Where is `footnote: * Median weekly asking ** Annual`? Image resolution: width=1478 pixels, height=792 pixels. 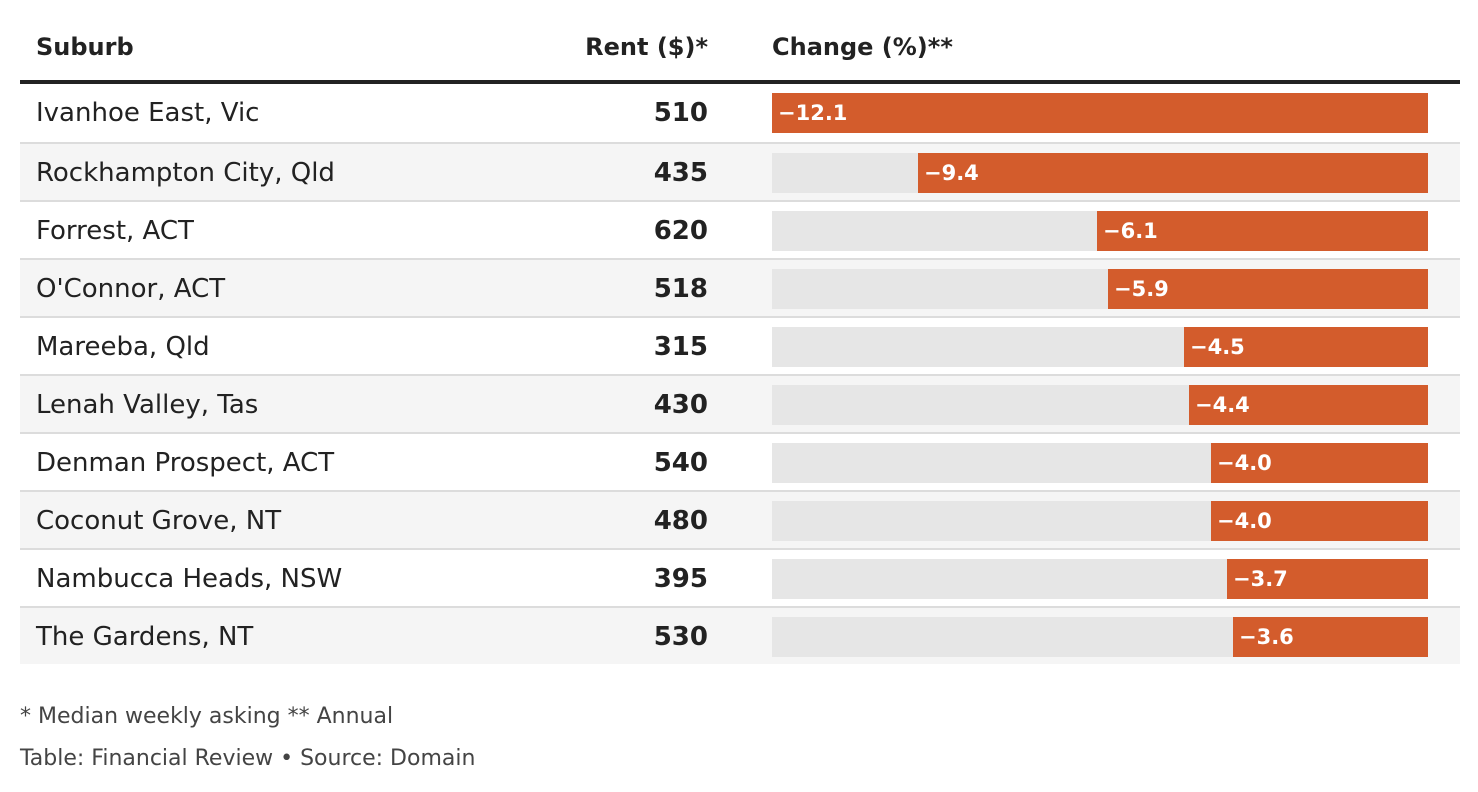 footnote: * Median weekly asking ** Annual is located at coordinates (207, 716).